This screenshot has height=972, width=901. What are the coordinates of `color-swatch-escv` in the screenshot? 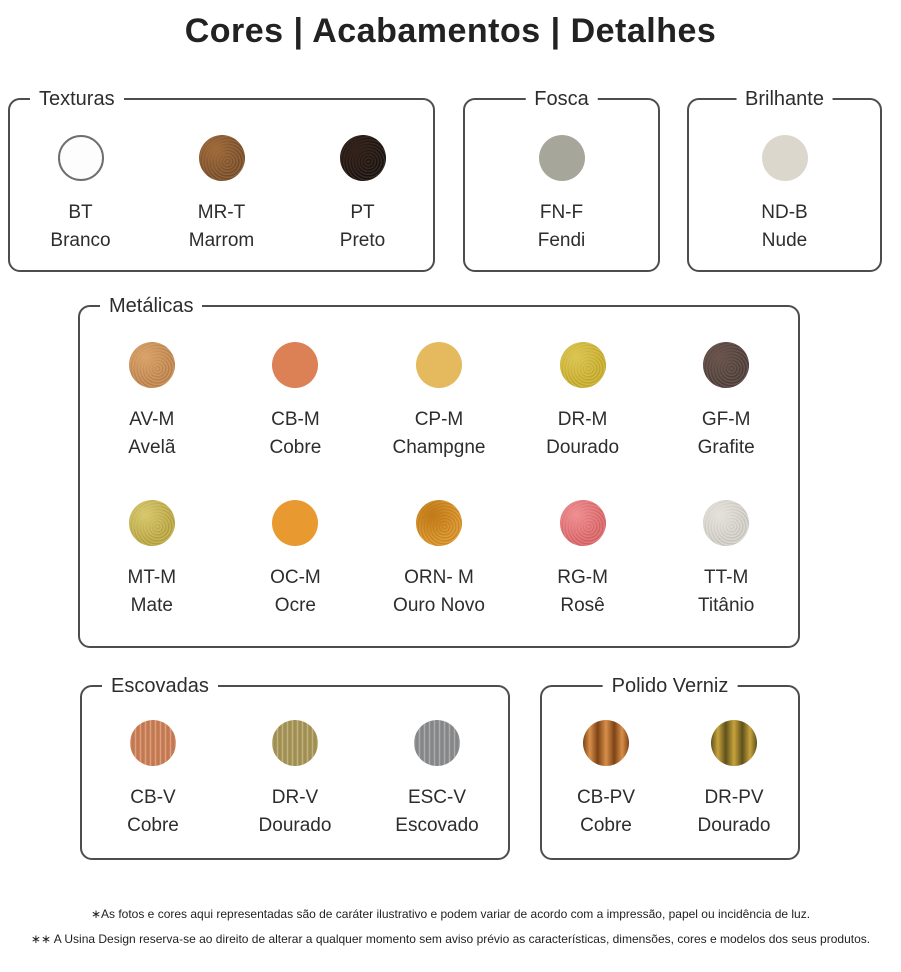 It's located at (437, 743).